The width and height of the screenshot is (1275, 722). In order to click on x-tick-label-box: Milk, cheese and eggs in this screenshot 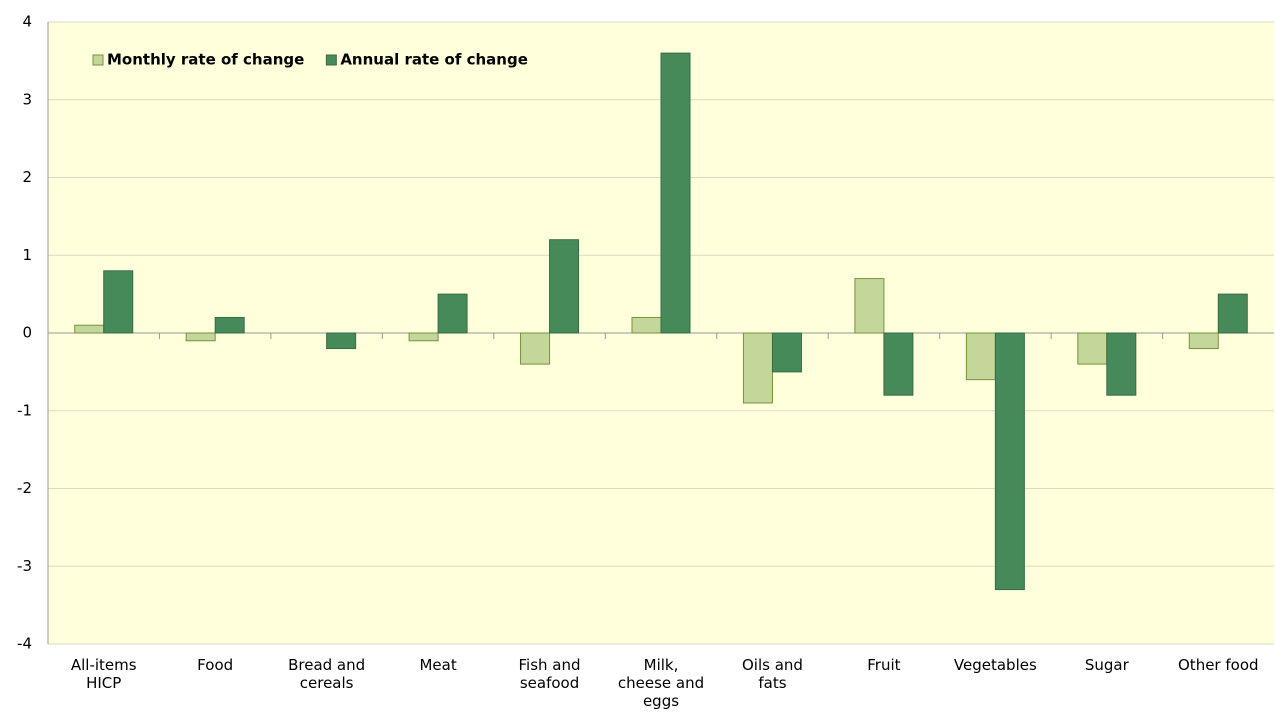, I will do `click(661, 683)`.